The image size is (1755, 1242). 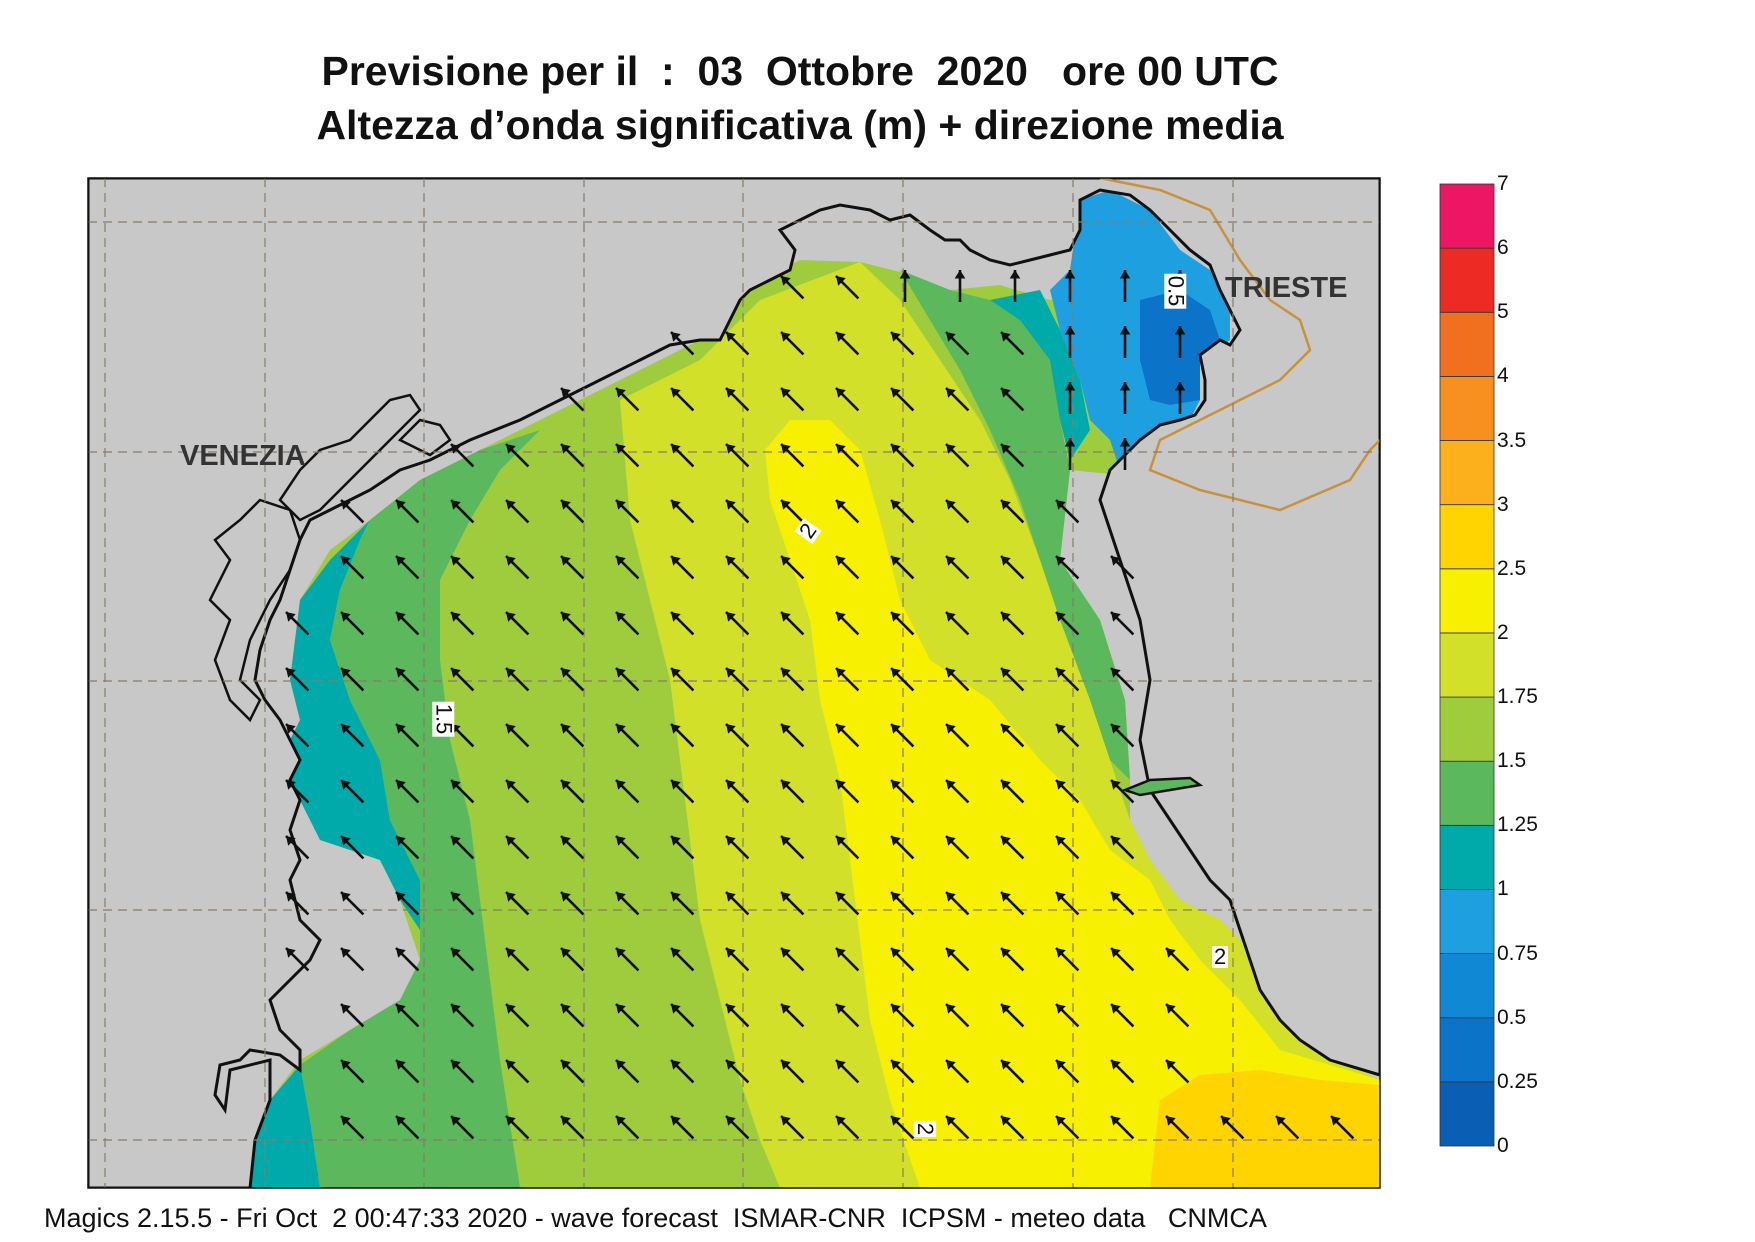 I want to click on colorbar-label: 5, so click(x=1503, y=312).